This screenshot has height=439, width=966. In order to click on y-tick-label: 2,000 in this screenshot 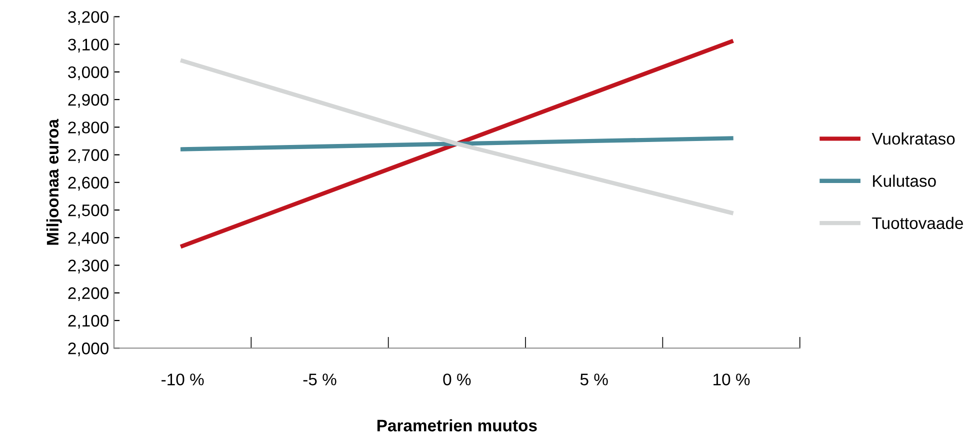, I will do `click(88, 349)`.